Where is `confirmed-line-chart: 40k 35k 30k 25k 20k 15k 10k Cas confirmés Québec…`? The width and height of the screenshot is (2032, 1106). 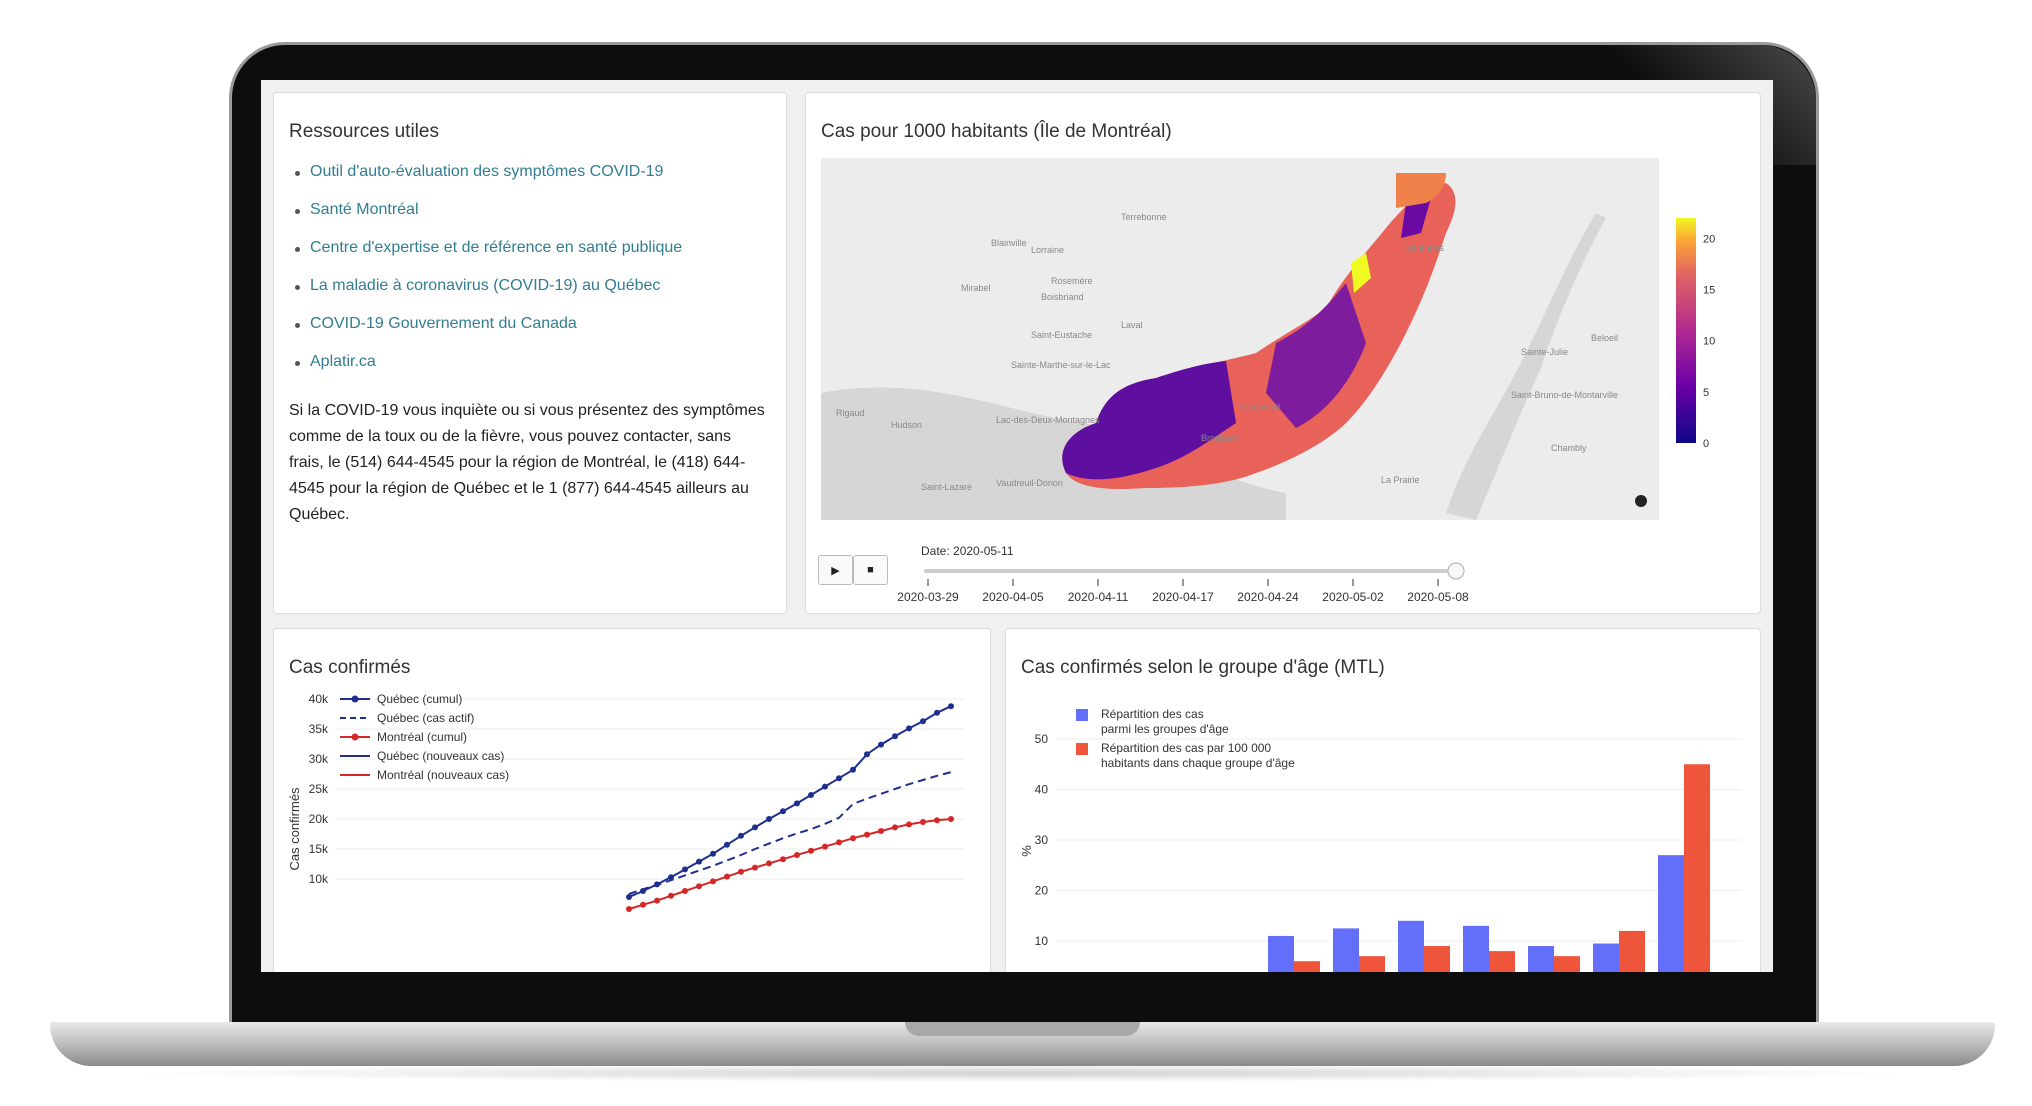 confirmed-line-chart: 40k 35k 30k 25k 20k 15k 10k Cas confirmés Québec… is located at coordinates (633, 800).